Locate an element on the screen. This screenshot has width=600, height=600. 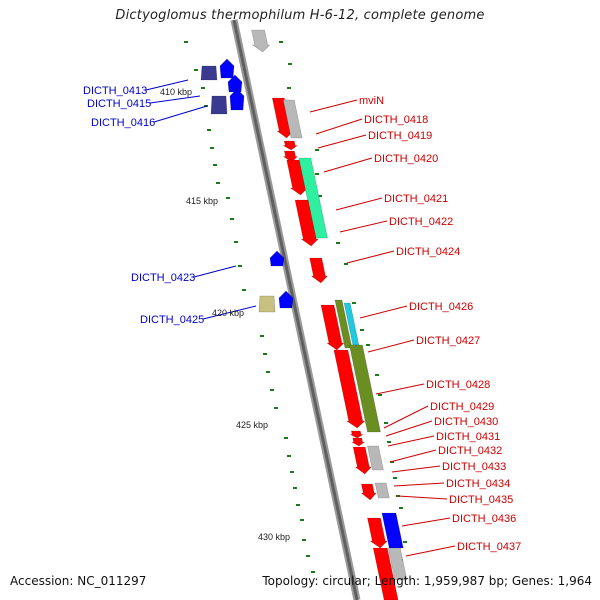
gene-label-right: DICTH_0431 is located at coordinates (468, 437).